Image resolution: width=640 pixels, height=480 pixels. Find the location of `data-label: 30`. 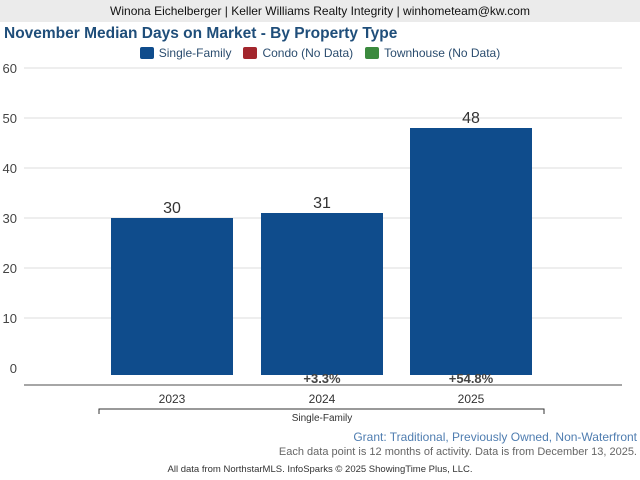

data-label: 30 is located at coordinates (172, 208).